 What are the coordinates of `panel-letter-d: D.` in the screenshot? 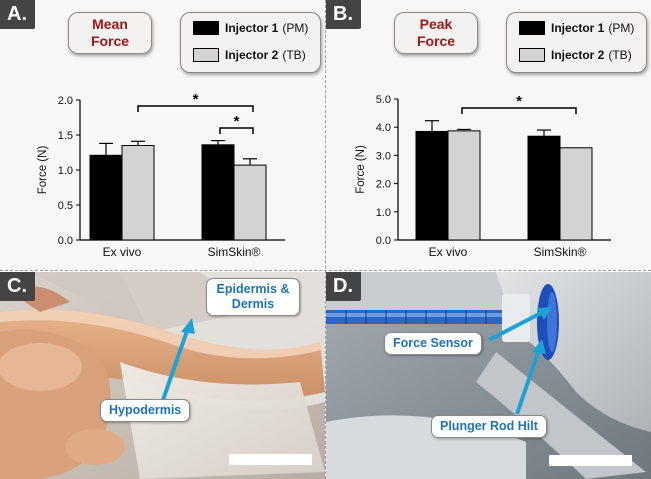 It's located at (343, 286).